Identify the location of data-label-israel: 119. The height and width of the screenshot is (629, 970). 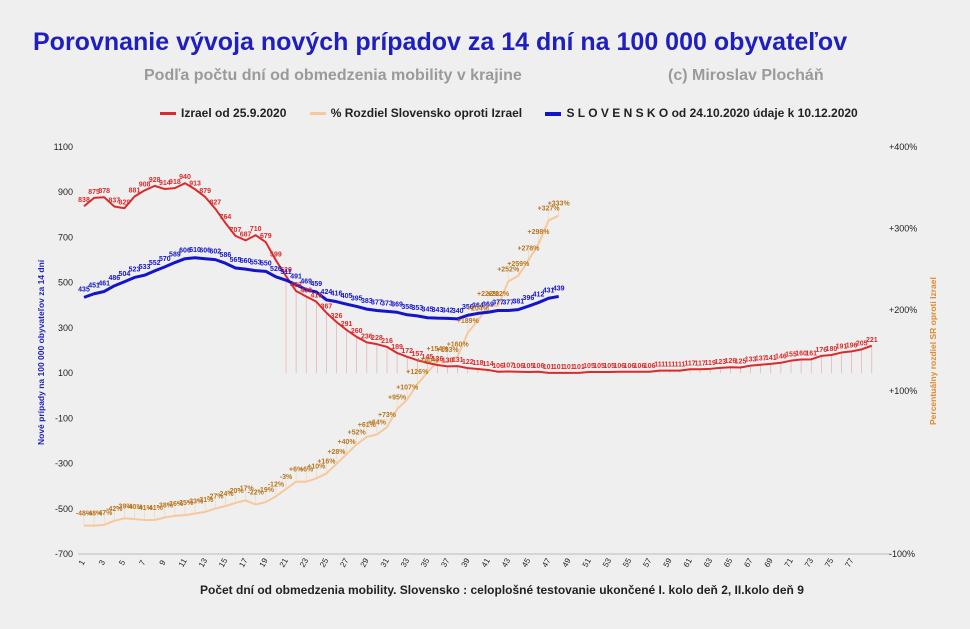
(710, 363).